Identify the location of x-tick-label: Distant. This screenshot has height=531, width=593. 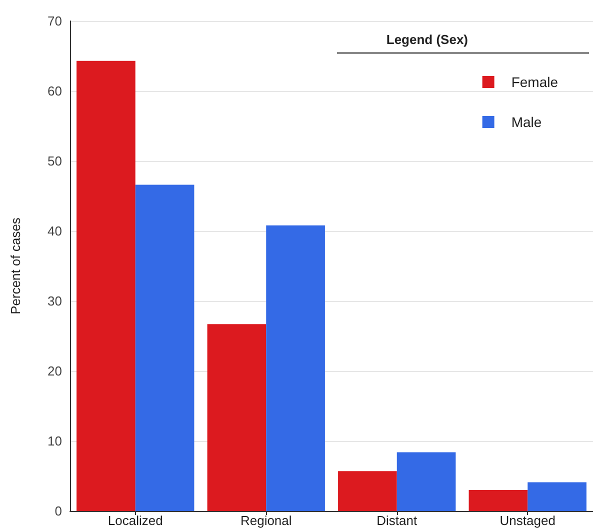
(397, 520).